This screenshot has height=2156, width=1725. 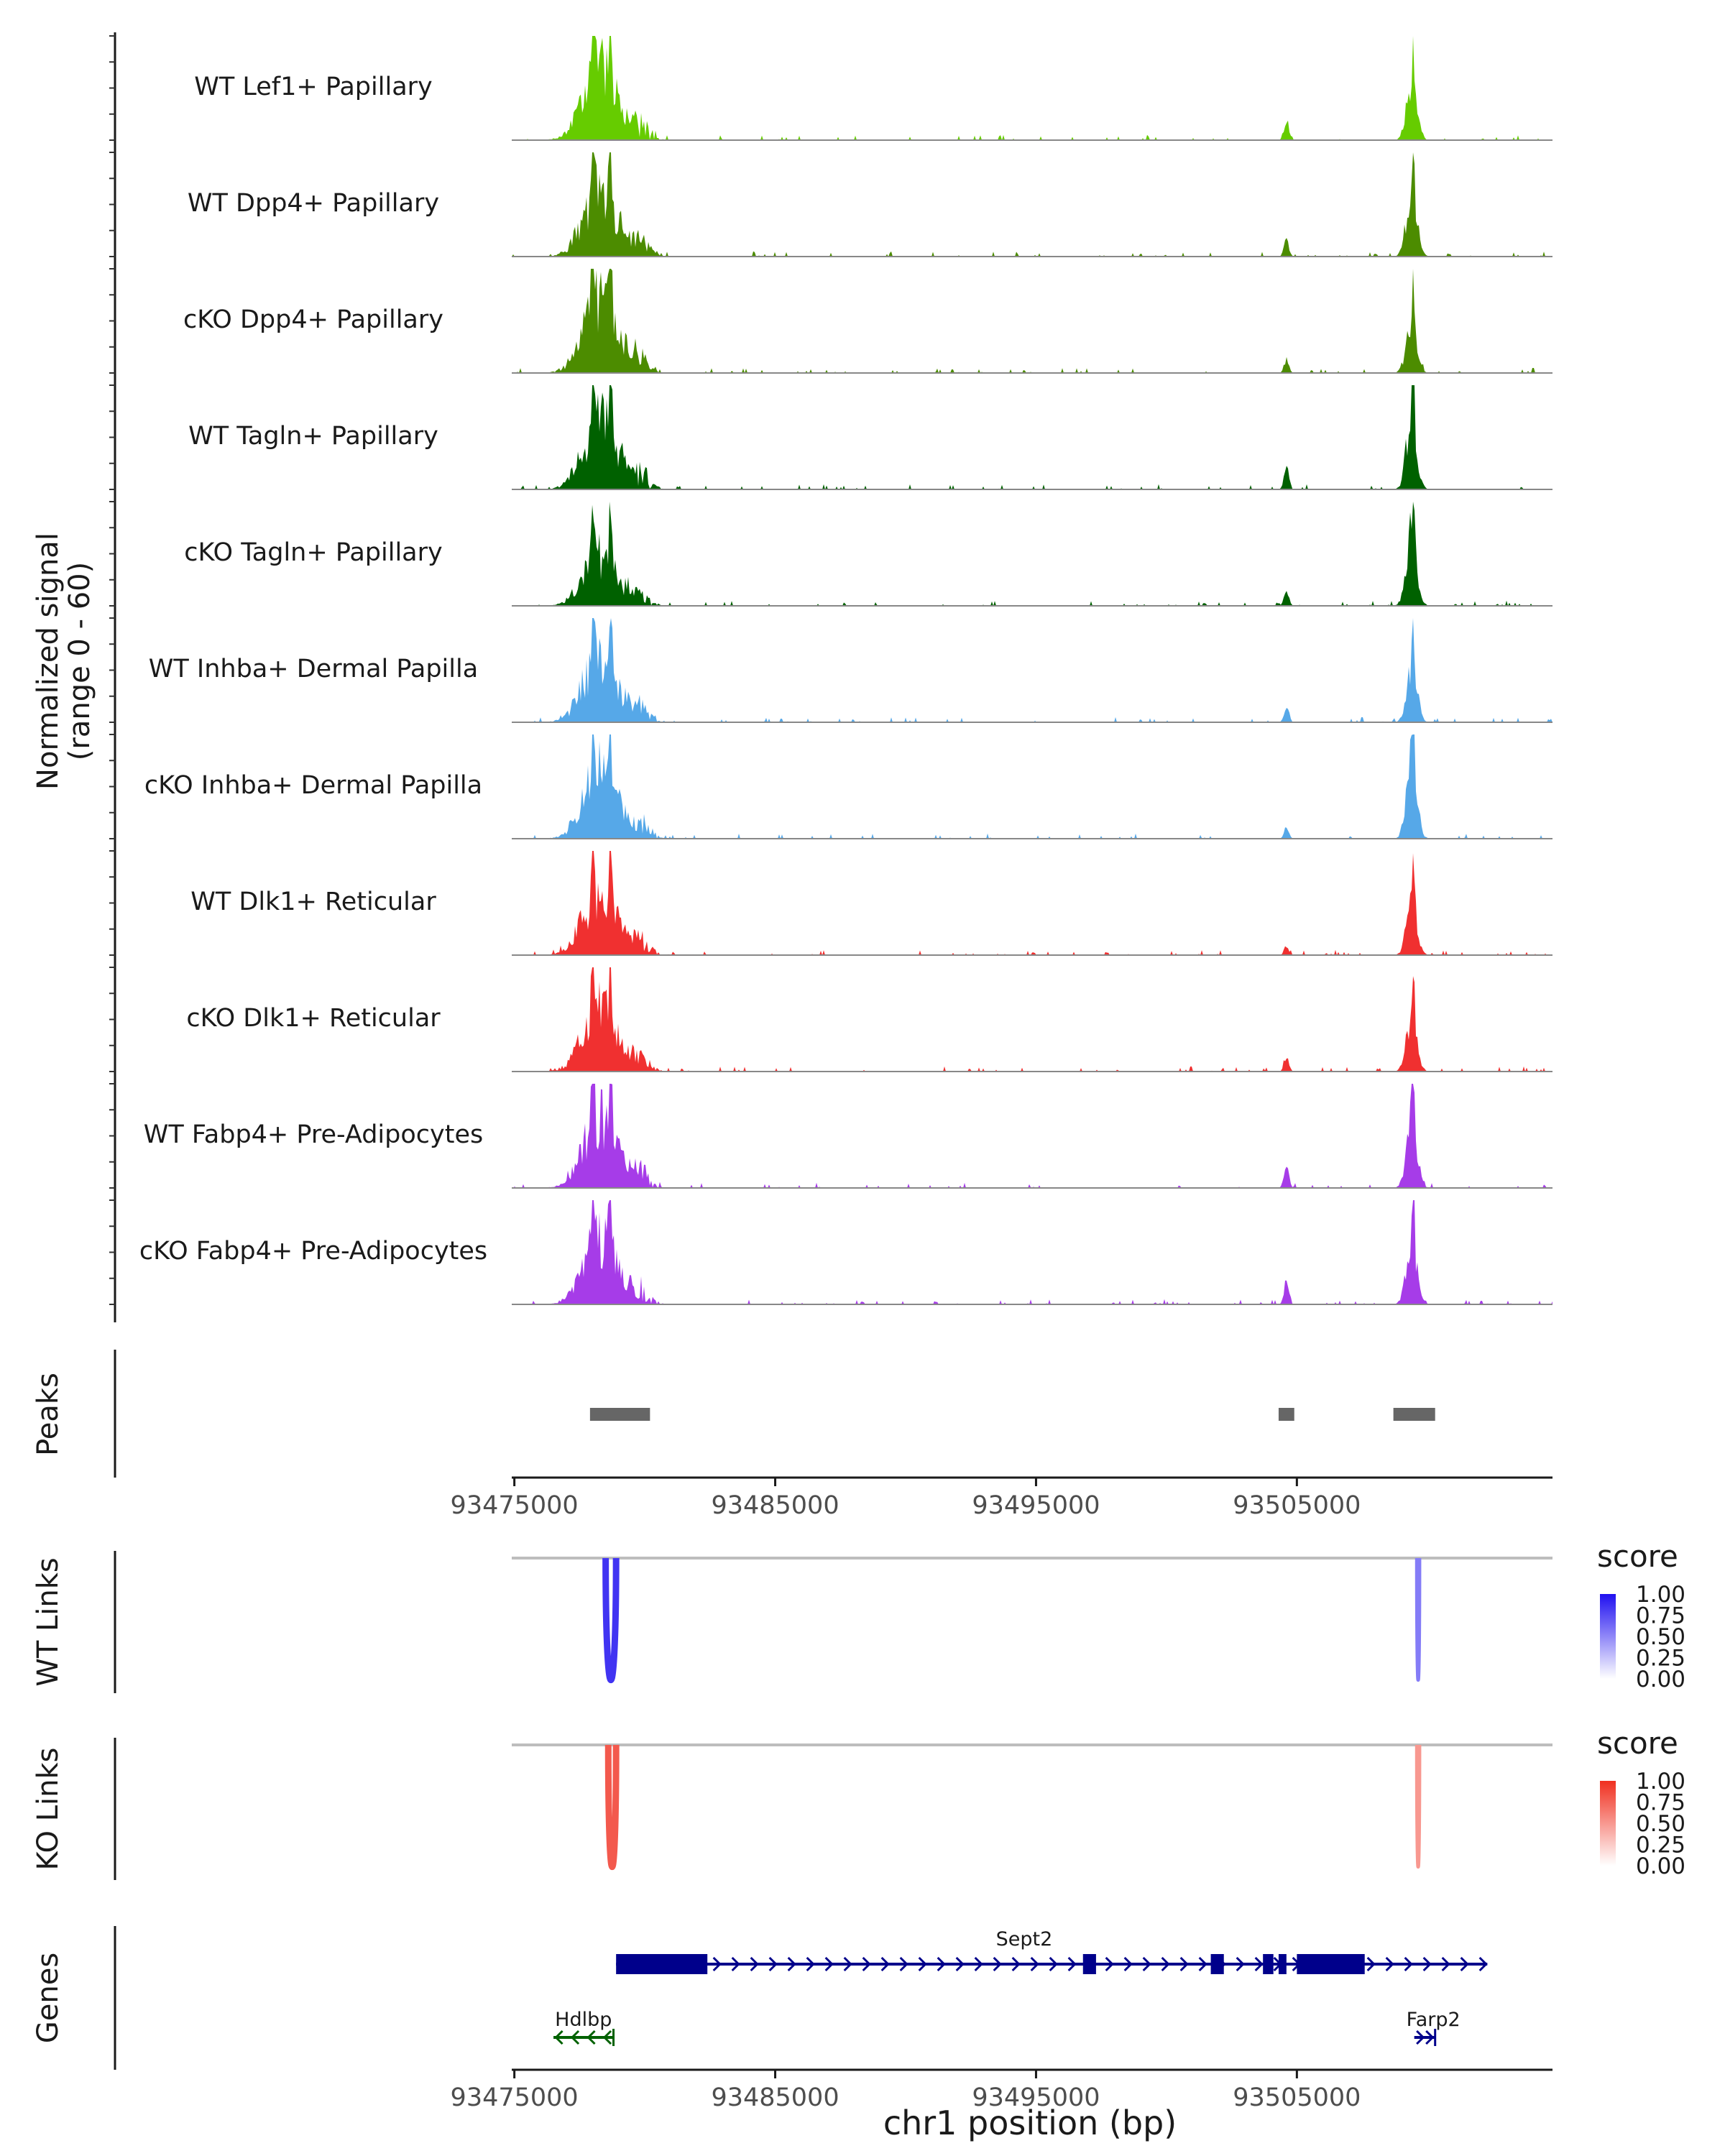 What do you see at coordinates (733, 1414) in the screenshot?
I see `peaks-track: Peaks` at bounding box center [733, 1414].